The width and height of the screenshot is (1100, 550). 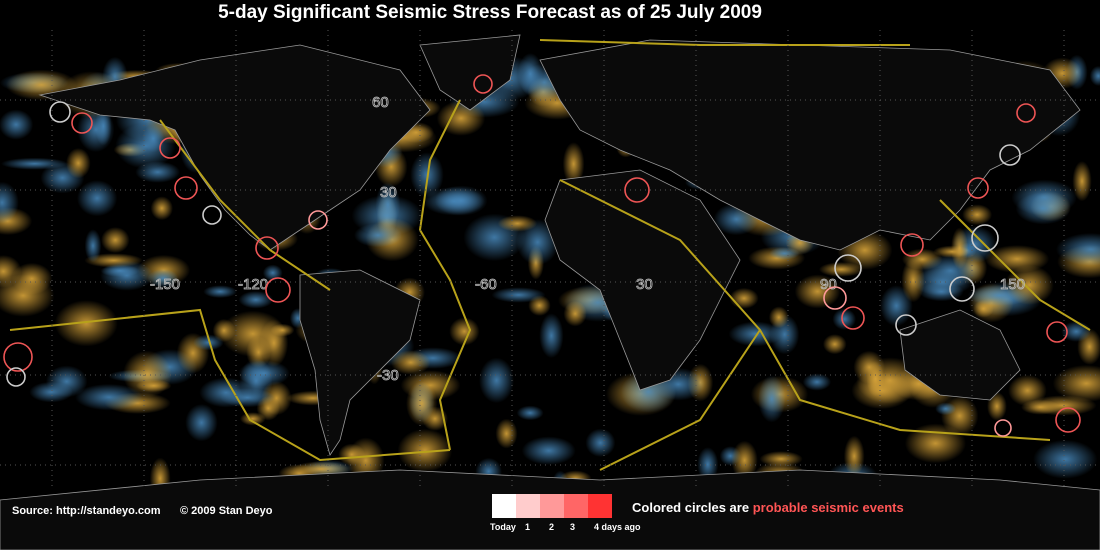 I want to click on note-highlight: probable seismic events, so click(x=828, y=507).